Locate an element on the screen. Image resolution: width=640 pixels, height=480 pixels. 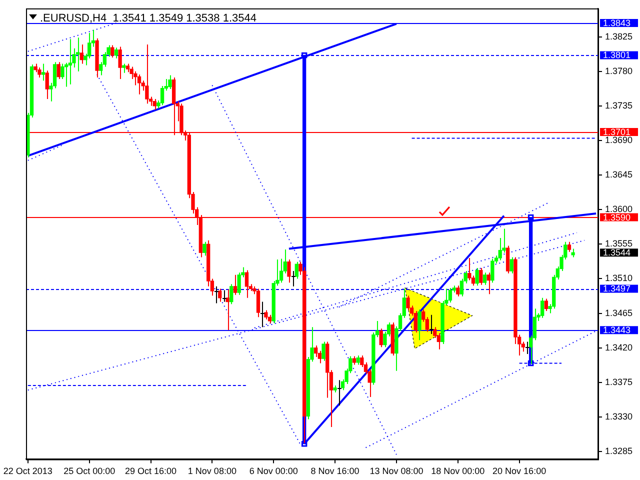
x-tick-label: 8 Nov 16:00 is located at coordinates (335, 471).